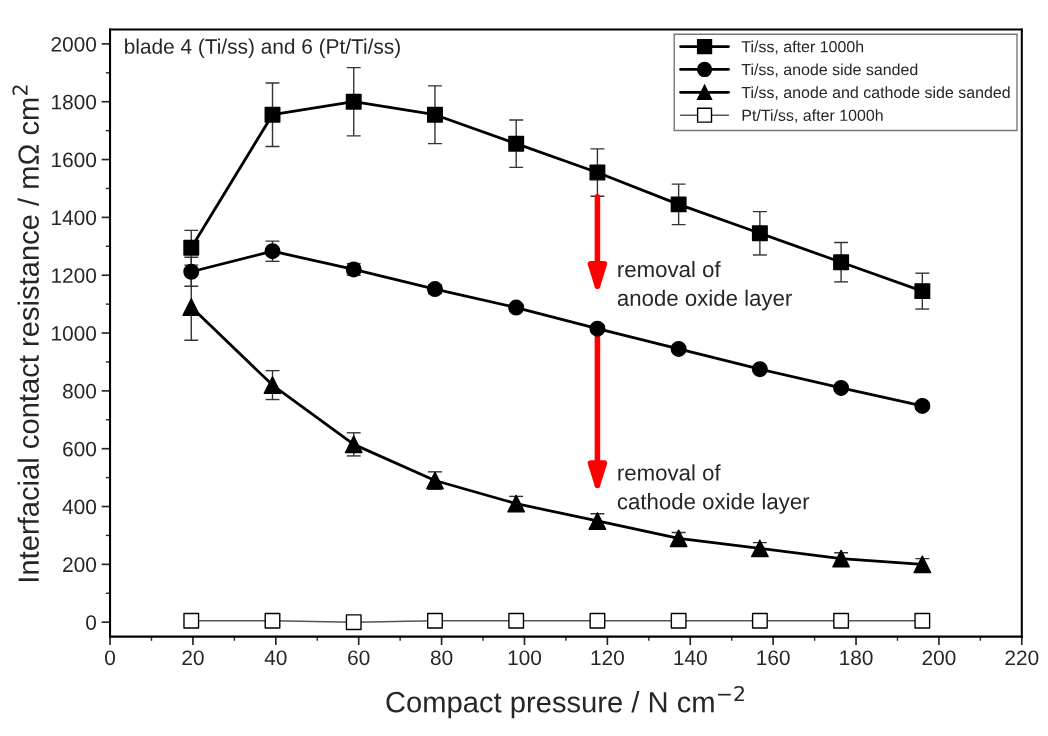 The height and width of the screenshot is (736, 1048). I want to click on y-tick-label: 1200, so click(74, 275).